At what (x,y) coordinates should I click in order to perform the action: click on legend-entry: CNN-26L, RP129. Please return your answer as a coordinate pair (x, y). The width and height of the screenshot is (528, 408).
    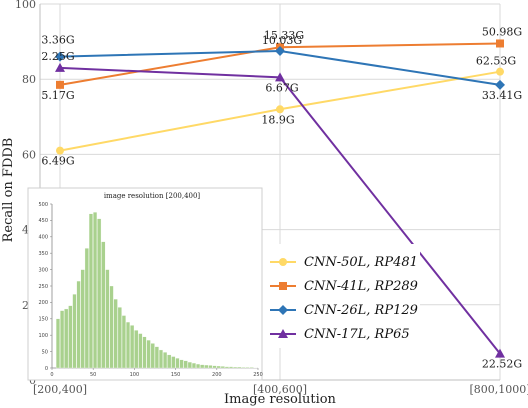
    Looking at the image, I should click on (361, 310).